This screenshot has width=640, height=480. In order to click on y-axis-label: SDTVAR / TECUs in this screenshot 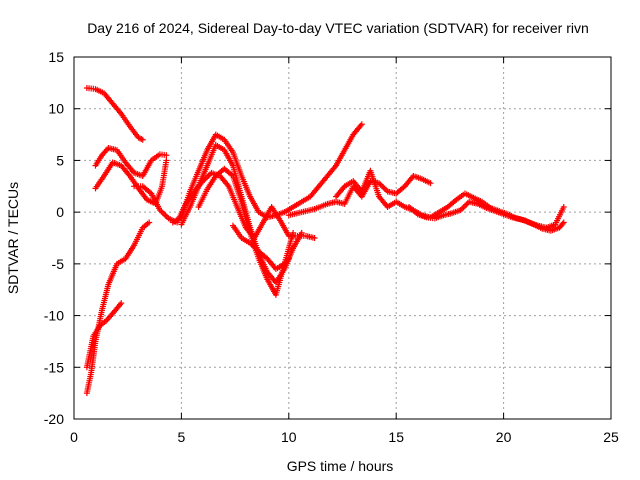, I will do `click(13, 238)`.